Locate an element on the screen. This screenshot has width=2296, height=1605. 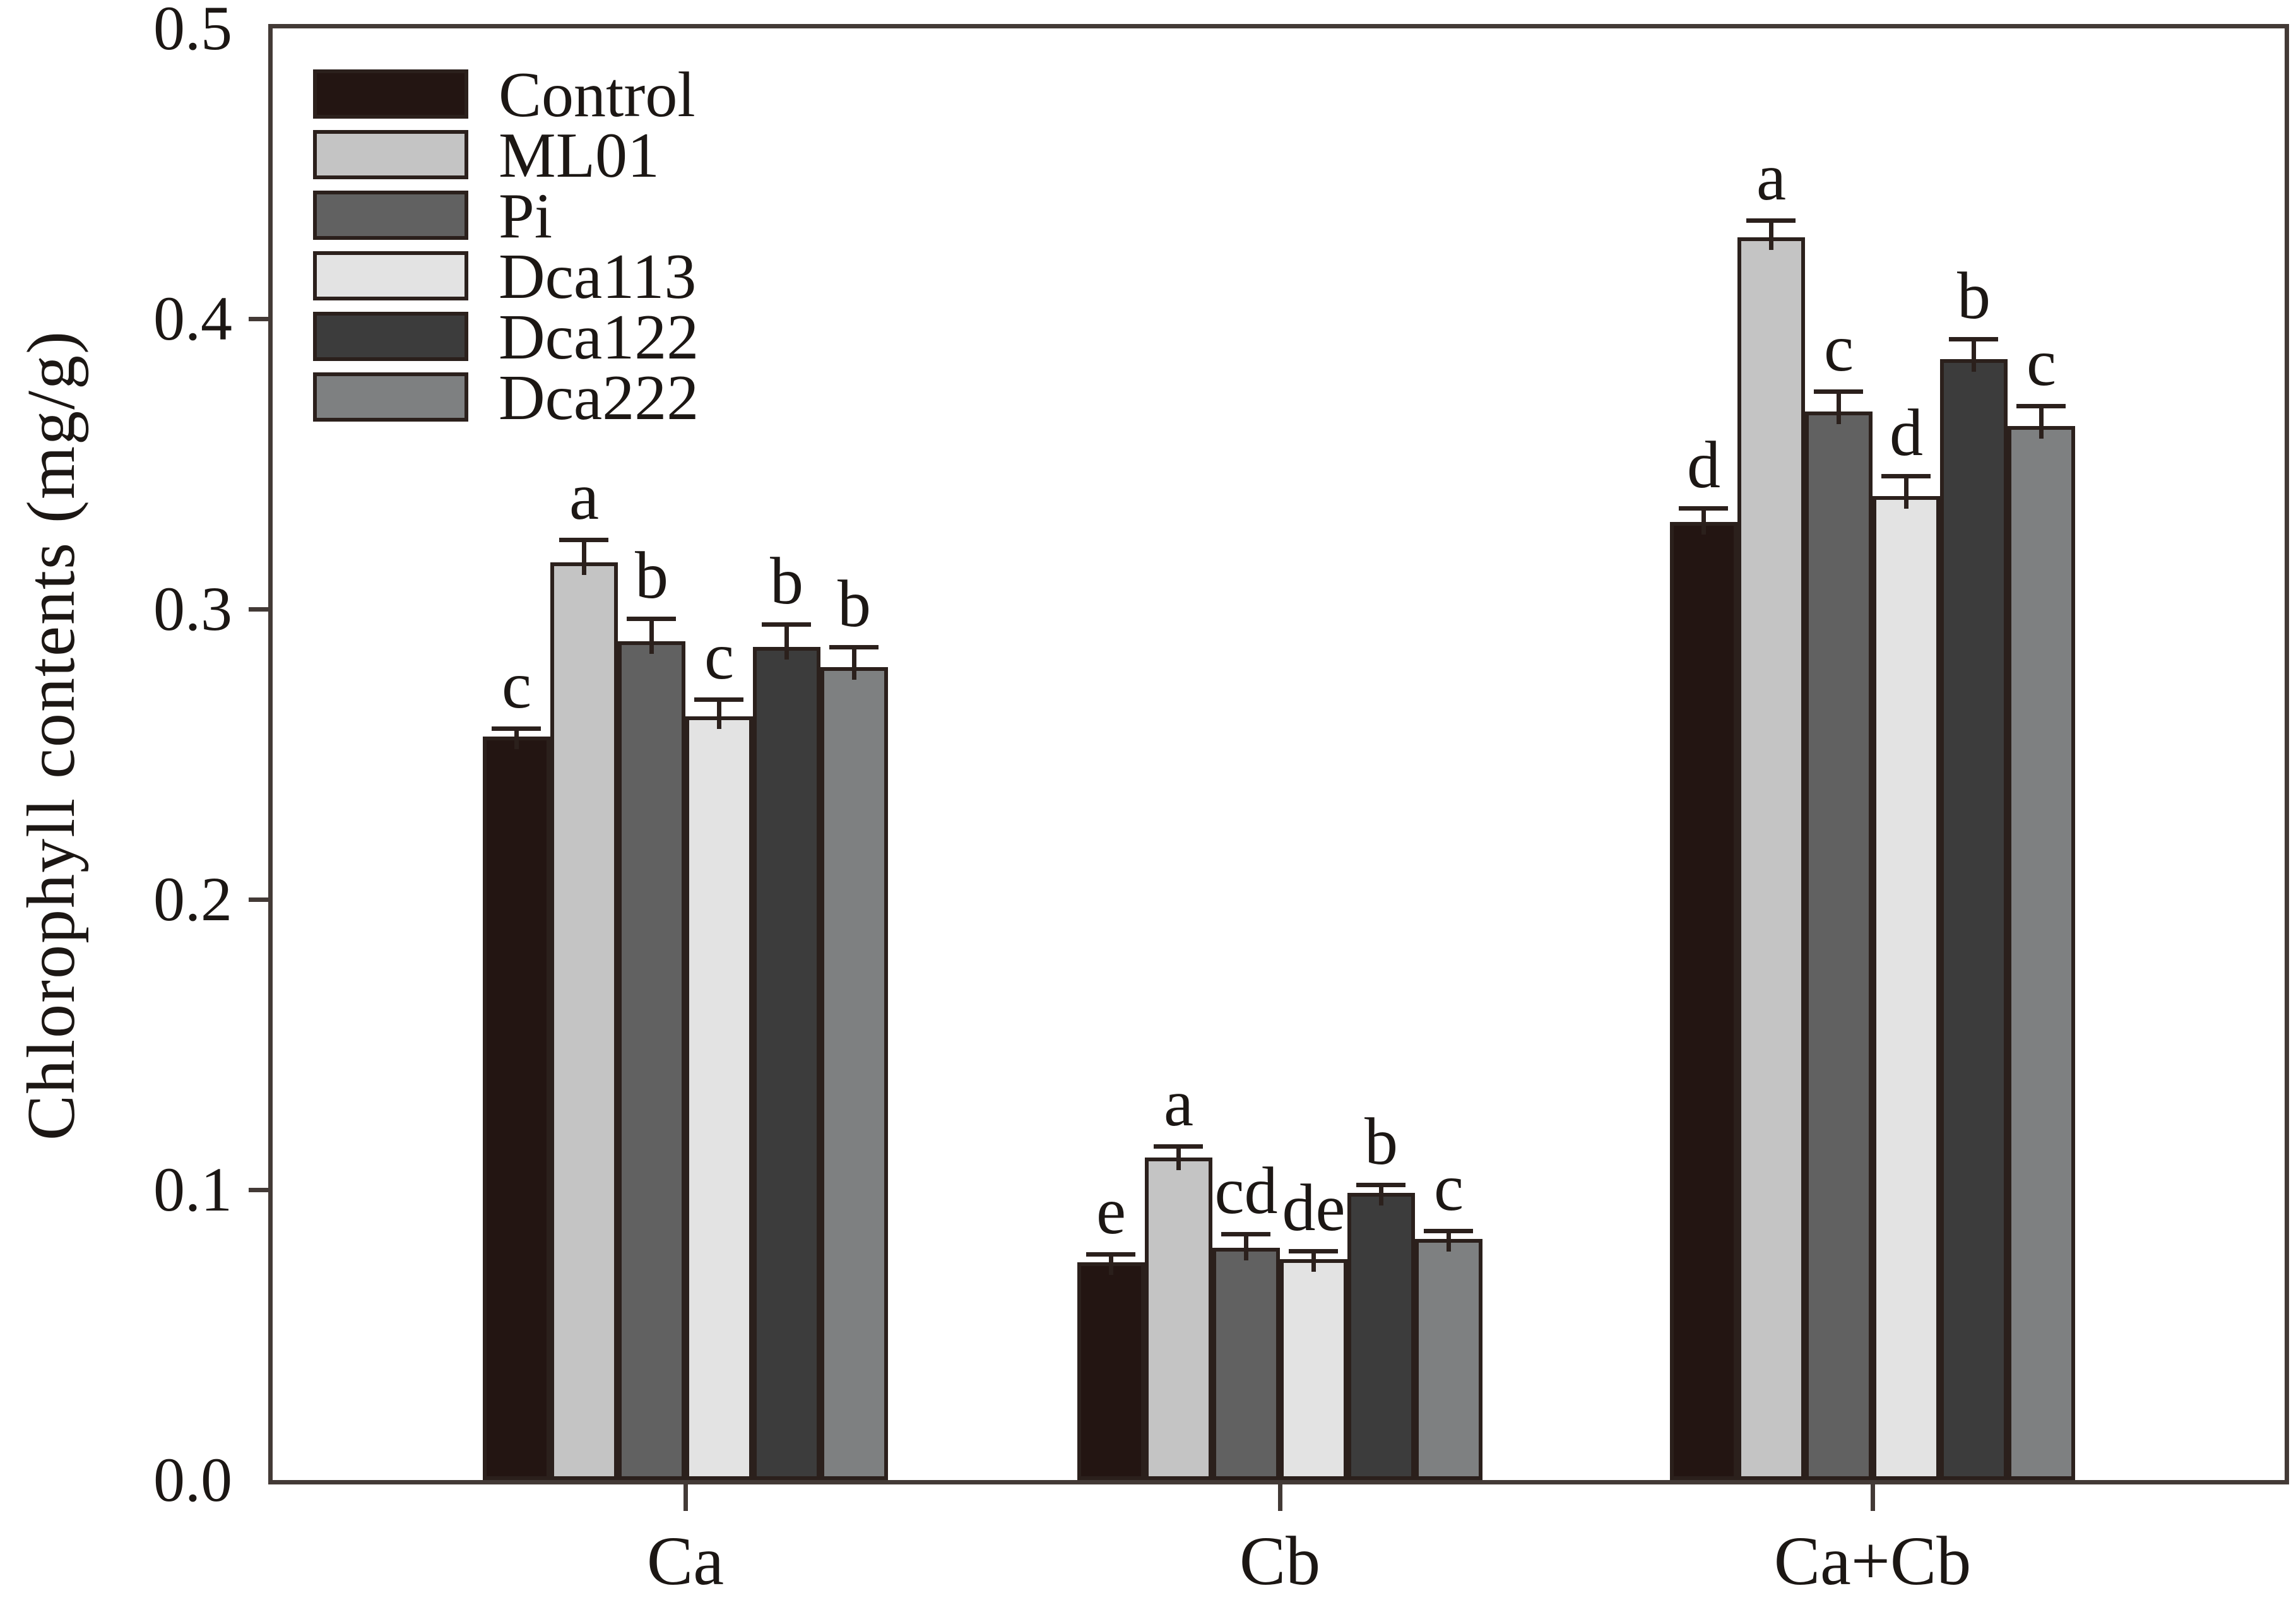
bar-Dca113-Cb is located at coordinates (1313, 1369).